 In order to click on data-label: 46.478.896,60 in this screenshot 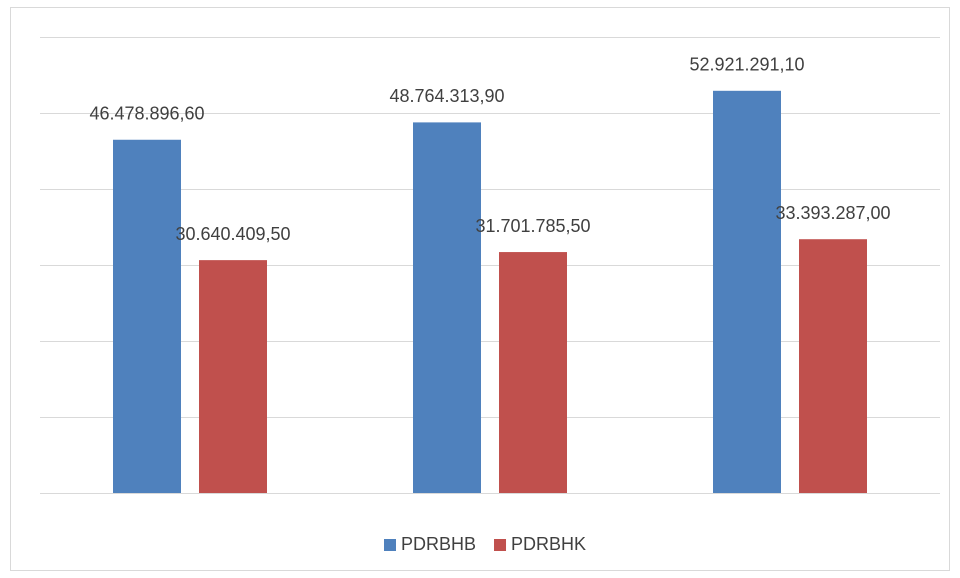, I will do `click(146, 114)`.